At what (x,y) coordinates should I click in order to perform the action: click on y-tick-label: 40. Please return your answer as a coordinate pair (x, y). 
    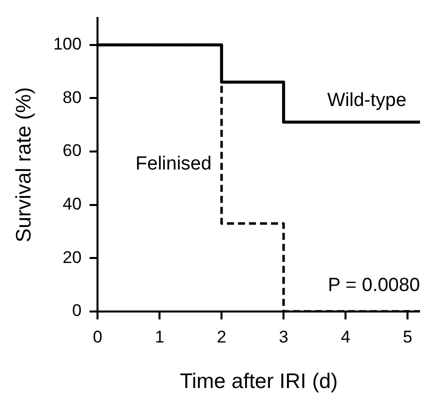
    Looking at the image, I should click on (72, 204).